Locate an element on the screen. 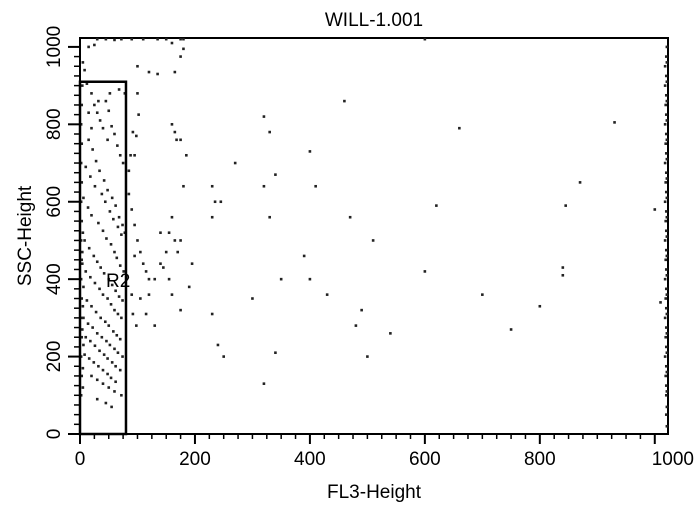 The image size is (698, 507). y-tick-label: 200 is located at coordinates (54, 357).